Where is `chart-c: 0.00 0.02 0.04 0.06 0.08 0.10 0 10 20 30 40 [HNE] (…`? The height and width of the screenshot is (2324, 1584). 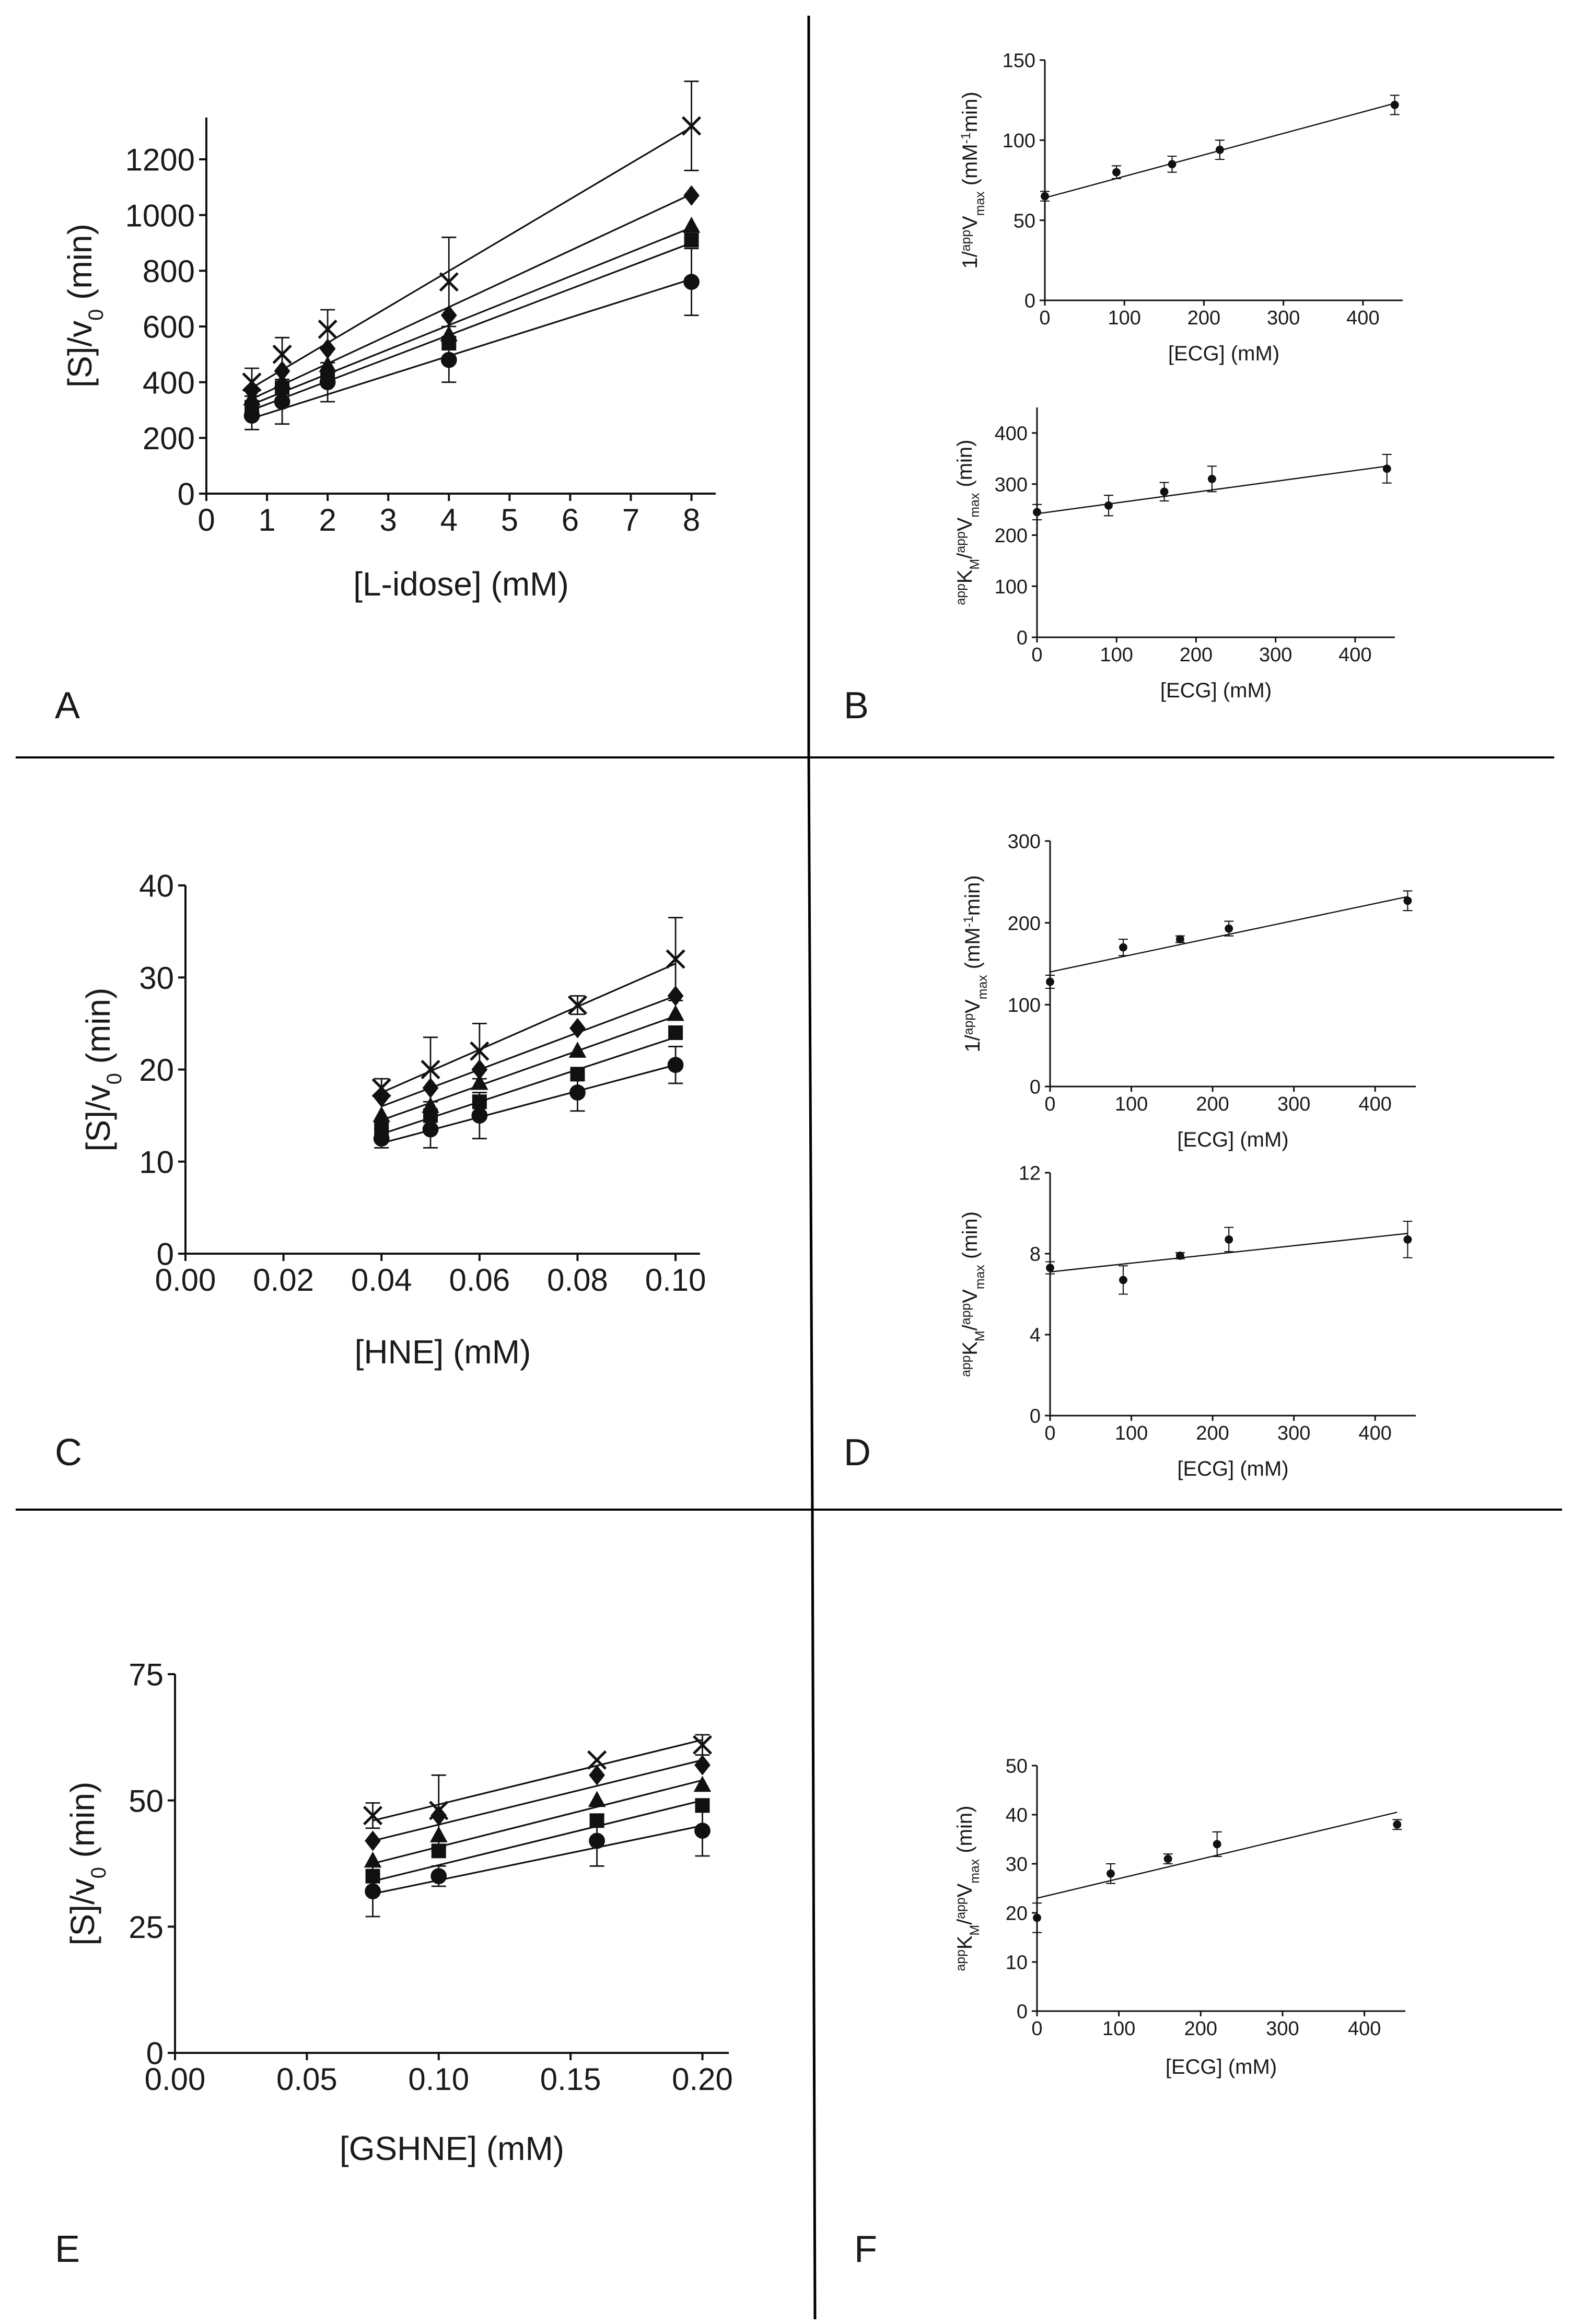
chart-c: 0.00 0.02 0.04 0.06 0.08 0.10 0 10 20 30 40 [HNE] (… is located at coordinates (393, 1120).